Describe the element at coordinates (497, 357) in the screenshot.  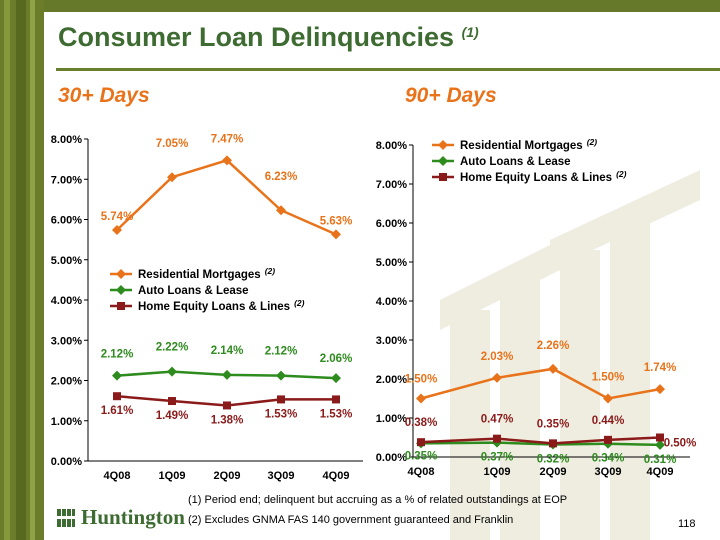
I see `data-label: 2.03%` at that location.